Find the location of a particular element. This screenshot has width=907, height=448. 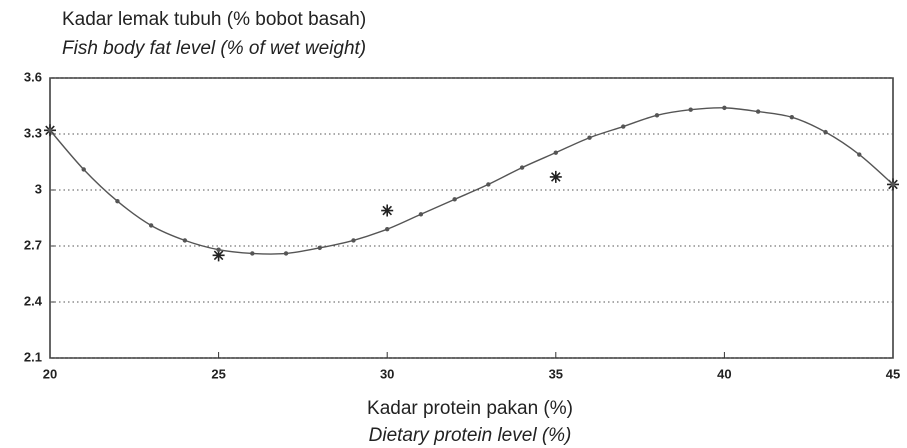

x-tick-label: 30 is located at coordinates (387, 373).